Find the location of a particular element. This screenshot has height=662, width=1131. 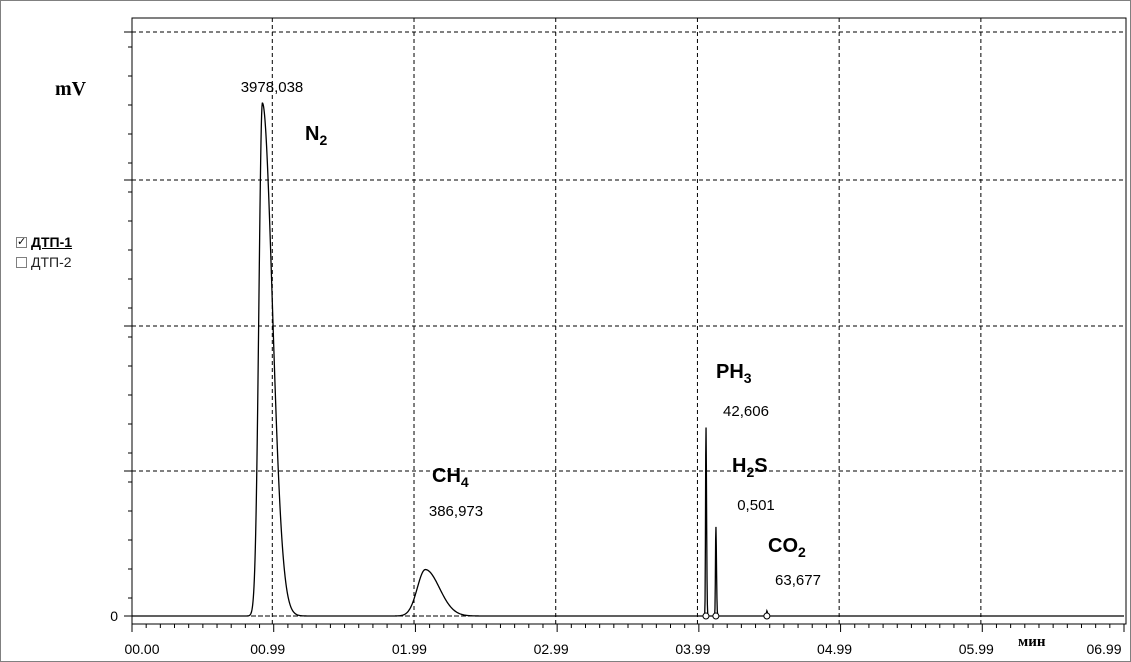

legend: ✓ ДТП-1 ДТП-2 is located at coordinates (44, 252).